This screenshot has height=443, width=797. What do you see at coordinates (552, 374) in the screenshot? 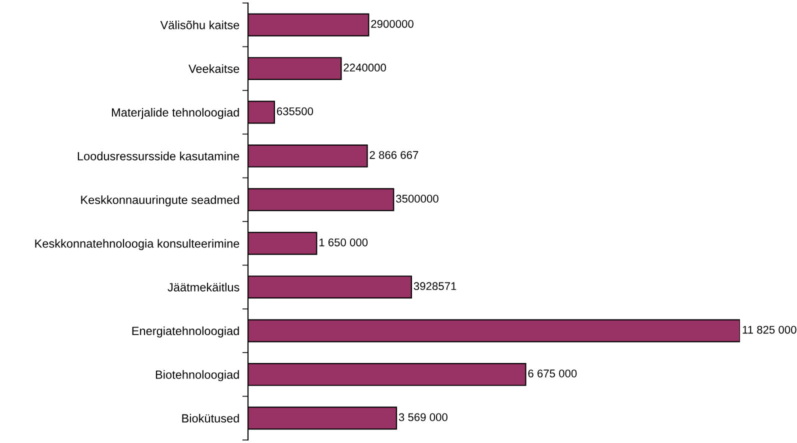
I see `data-label: 6 675 000` at bounding box center [552, 374].